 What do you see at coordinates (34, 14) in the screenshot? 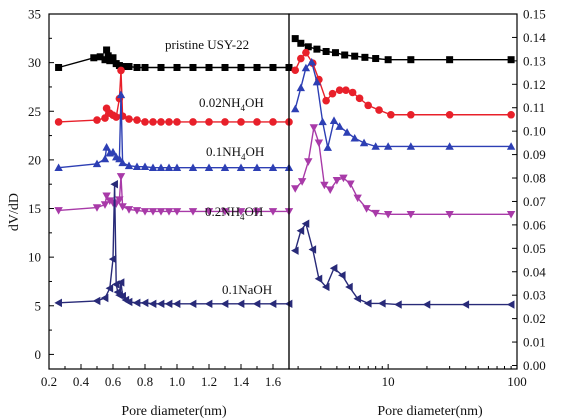
I see `y-tick-label-left: 35` at bounding box center [34, 14].